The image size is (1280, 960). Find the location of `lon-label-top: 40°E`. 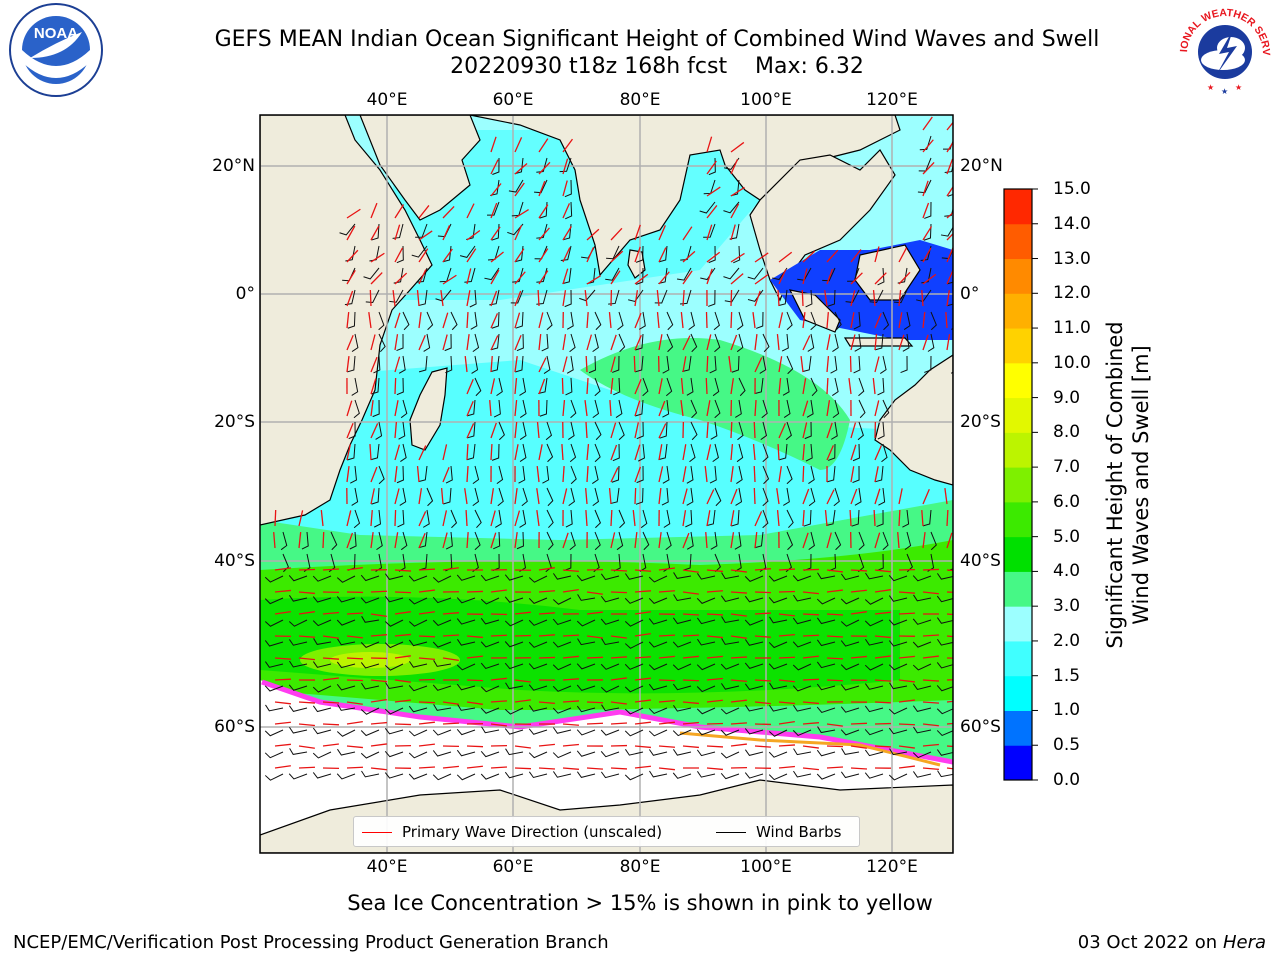

lon-label-top: 40°E is located at coordinates (387, 100).